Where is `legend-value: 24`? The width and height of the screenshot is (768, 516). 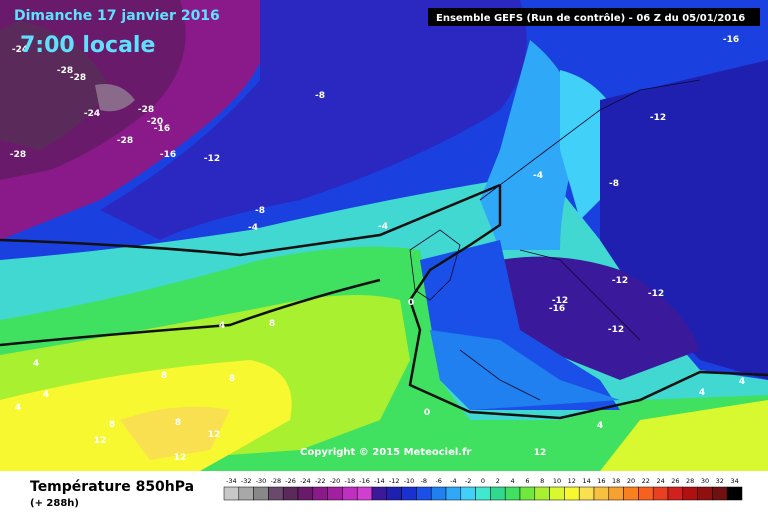 legend-value: 24 is located at coordinates (660, 481).